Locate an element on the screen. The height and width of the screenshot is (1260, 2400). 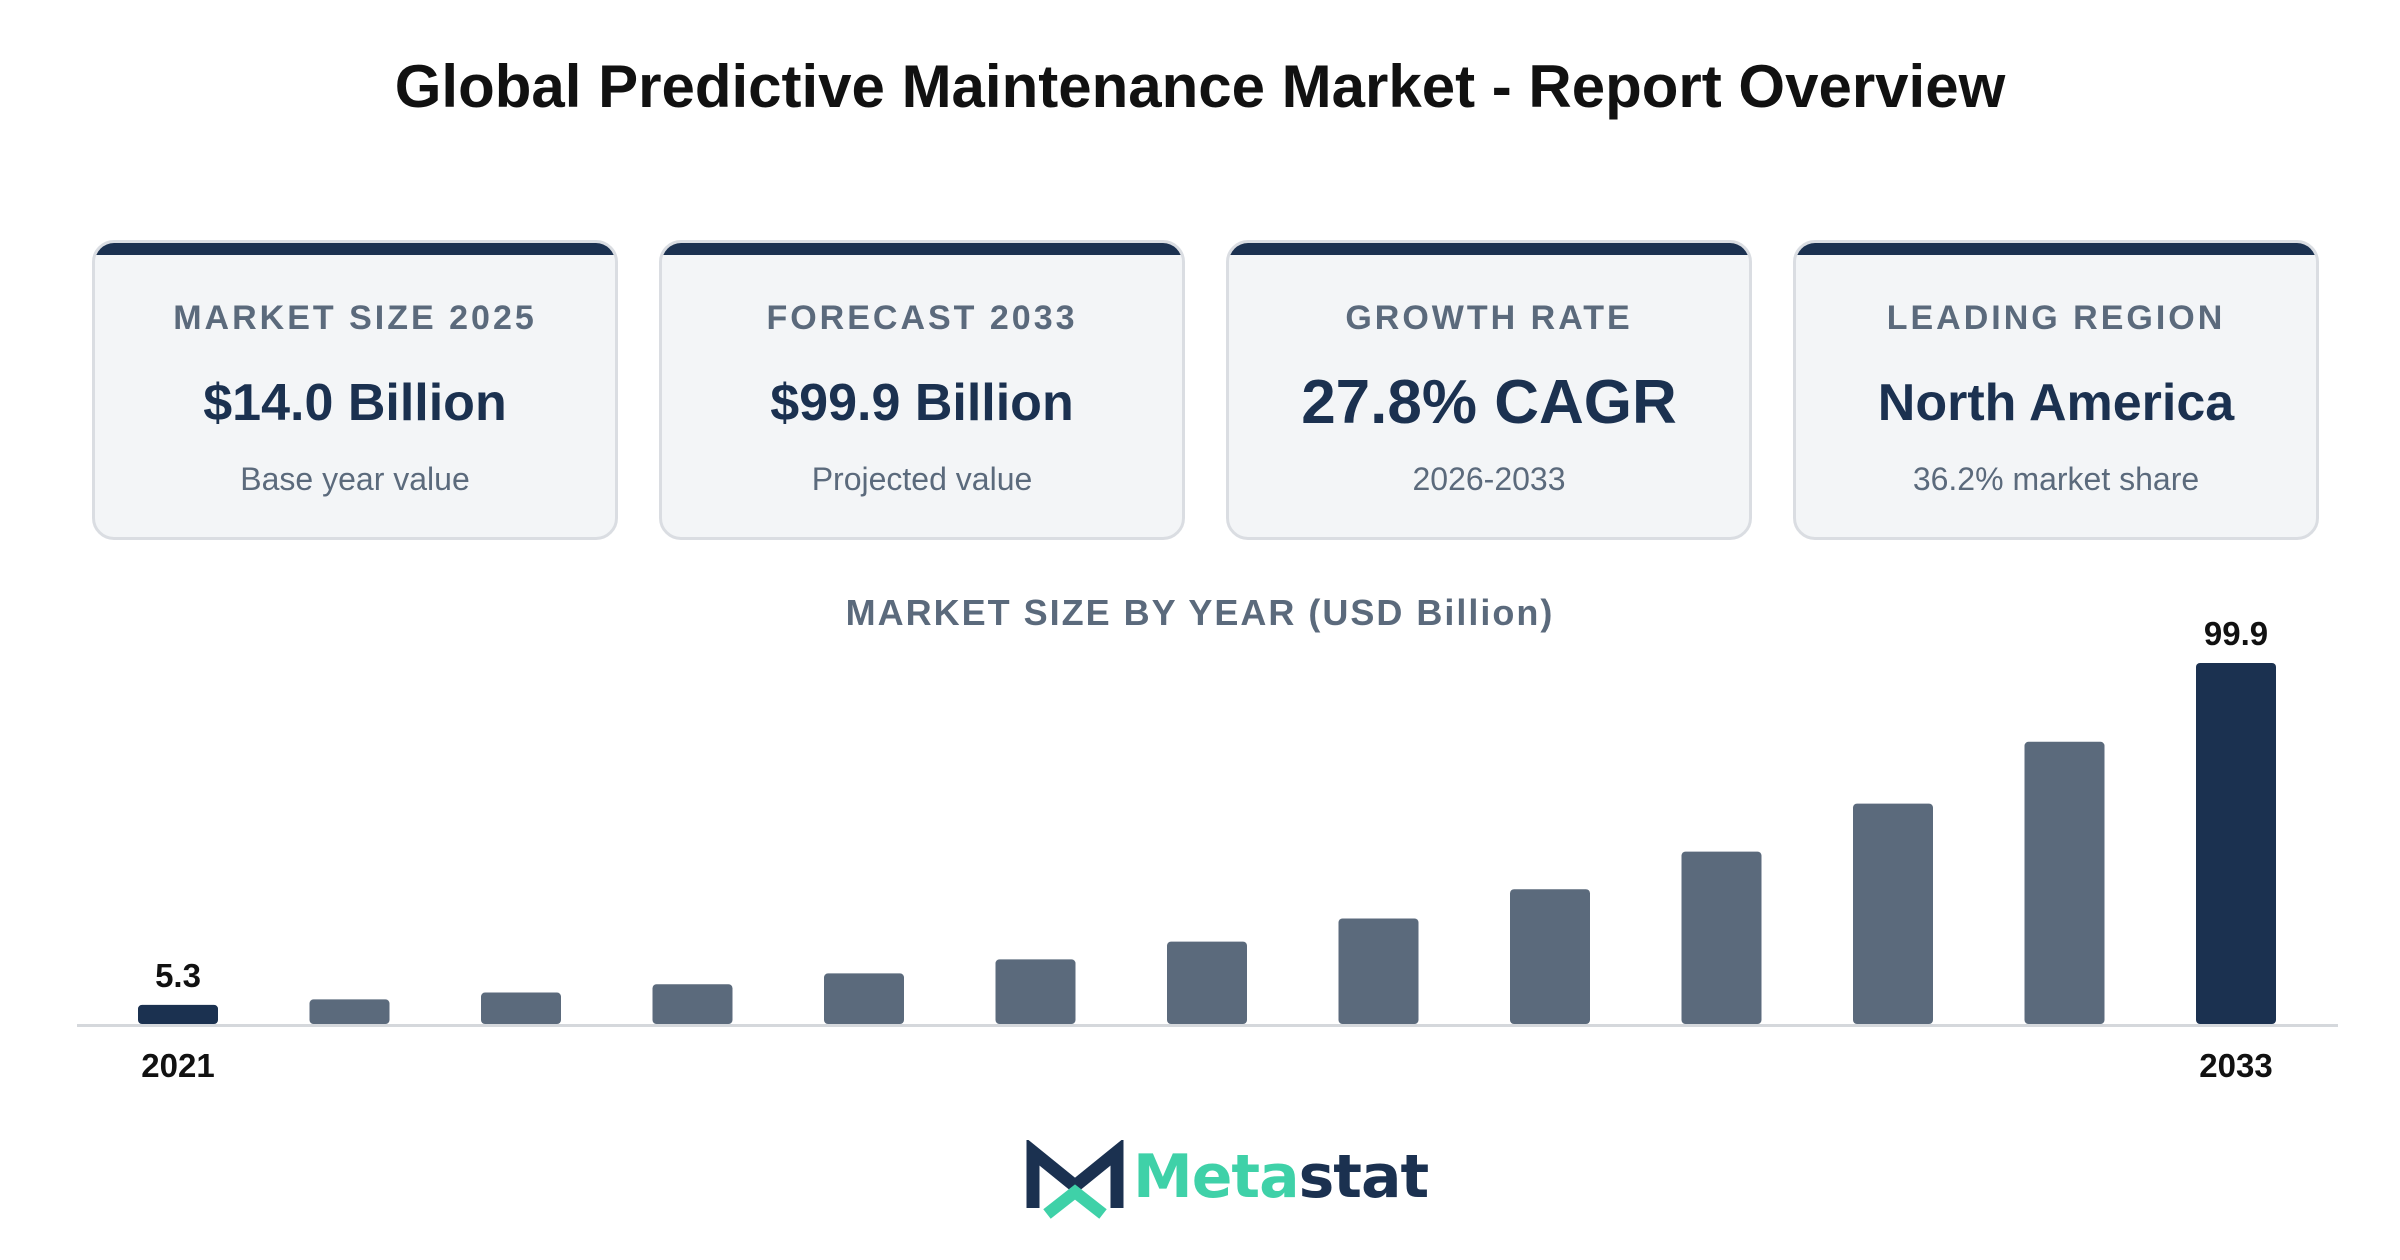
kpi-label: LEADING REGION is located at coordinates (2056, 318).